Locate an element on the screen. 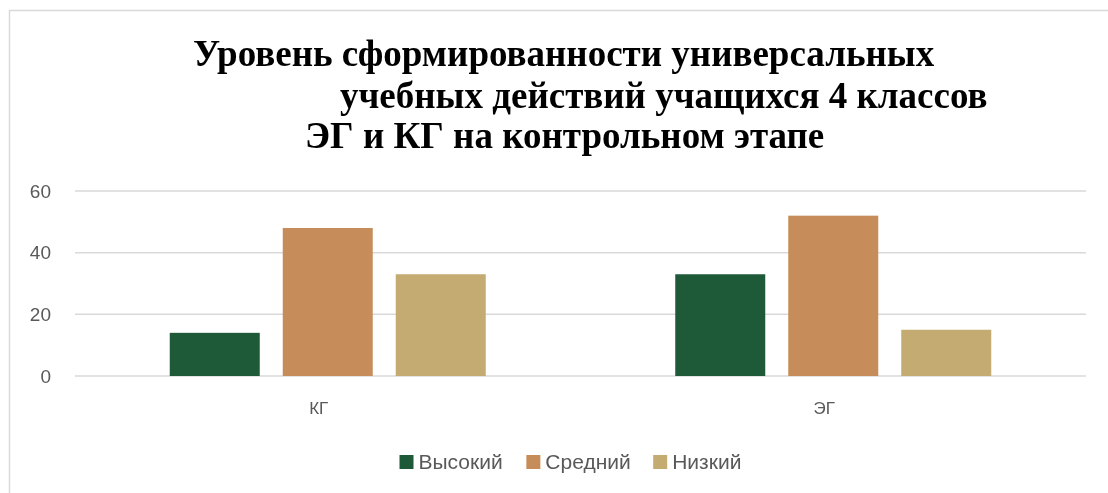  x-tick-label: ЭГ is located at coordinates (824, 408).